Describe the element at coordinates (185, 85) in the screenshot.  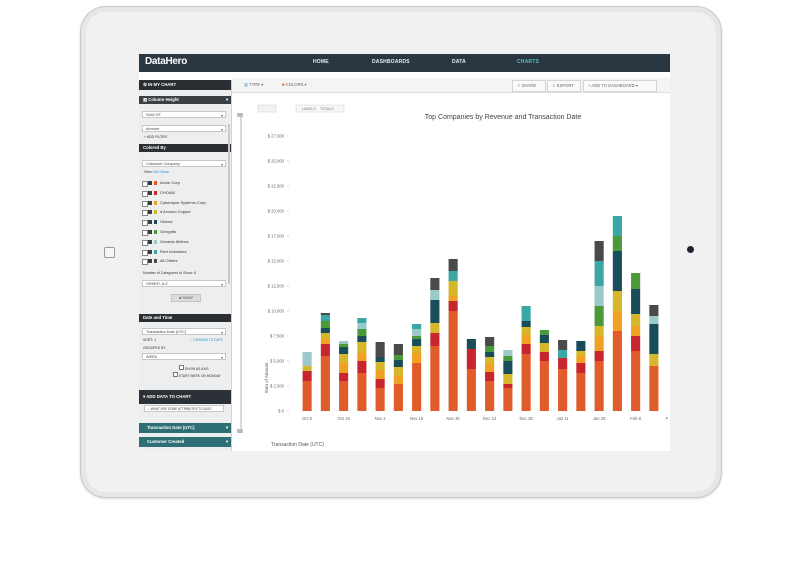
I see `in-my-chart-header: ⚙ IN MY CHART` at that location.